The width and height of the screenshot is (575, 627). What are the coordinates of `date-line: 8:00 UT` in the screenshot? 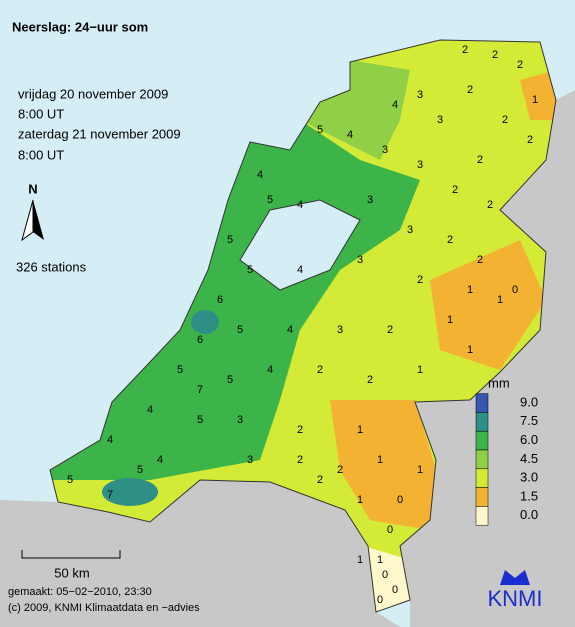 It's located at (41, 154).